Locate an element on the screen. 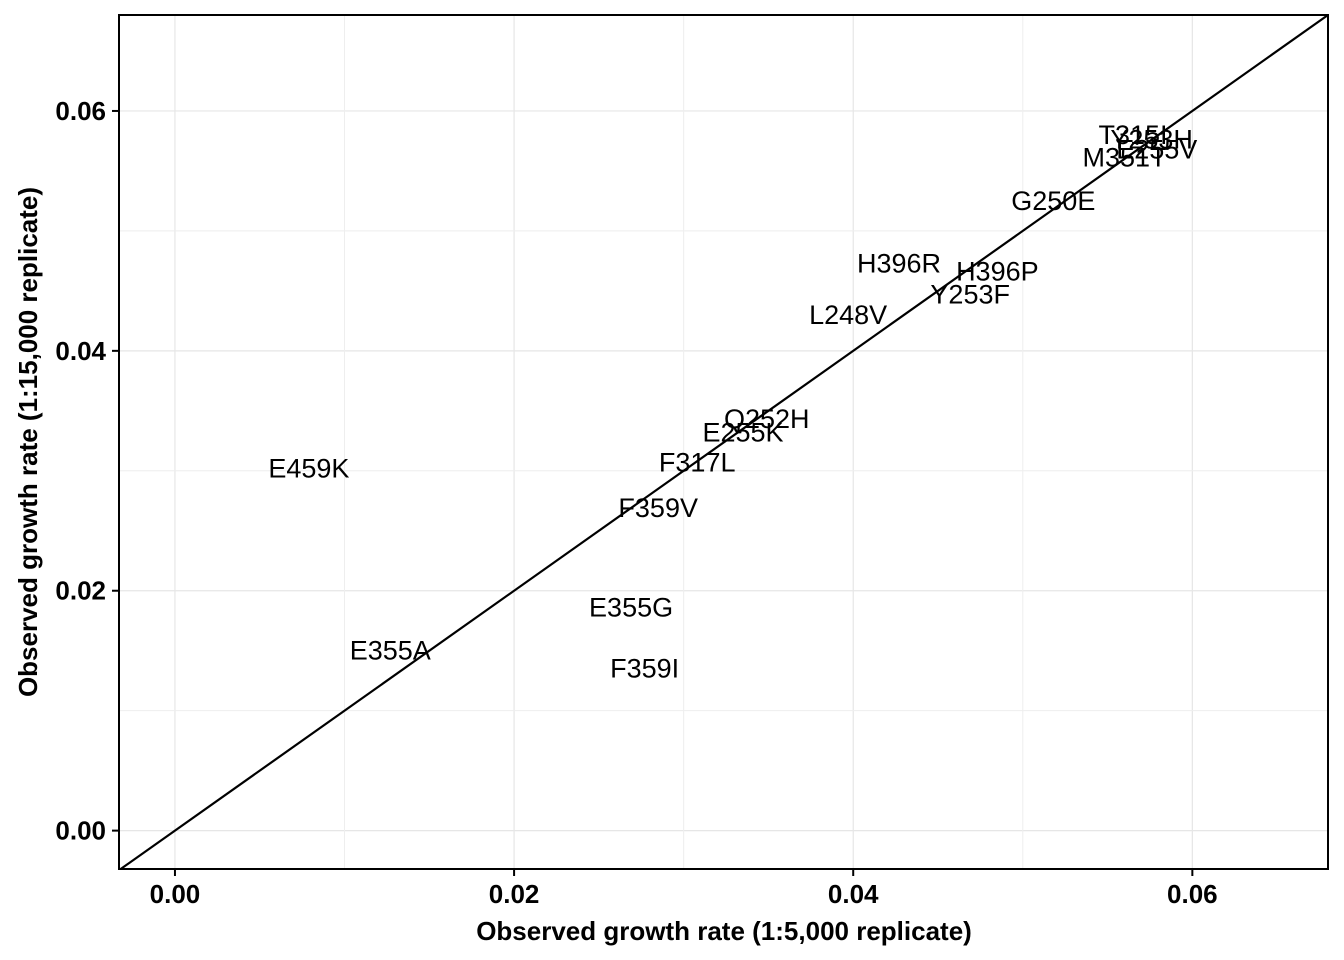 This screenshot has height=960, width=1344. point-label: Q252H is located at coordinates (767, 419).